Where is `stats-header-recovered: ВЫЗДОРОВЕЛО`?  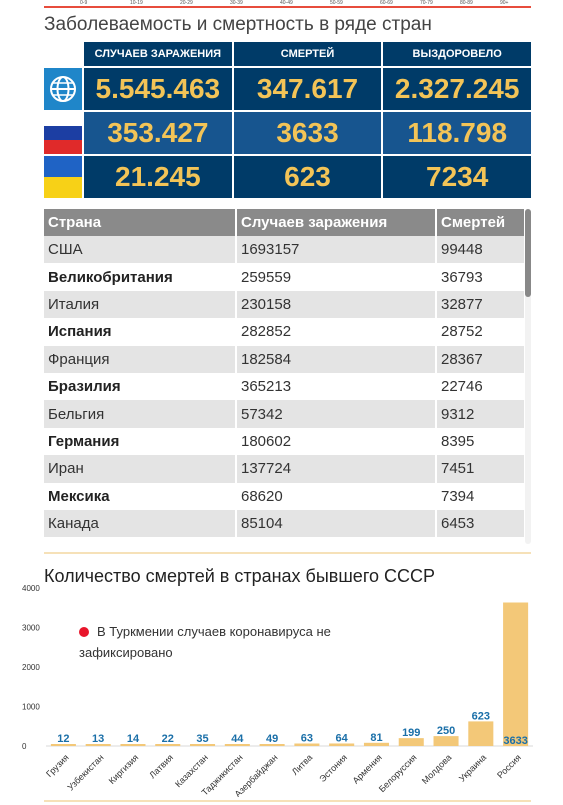 stats-header-recovered: ВЫЗДОРОВЕЛО is located at coordinates (457, 54).